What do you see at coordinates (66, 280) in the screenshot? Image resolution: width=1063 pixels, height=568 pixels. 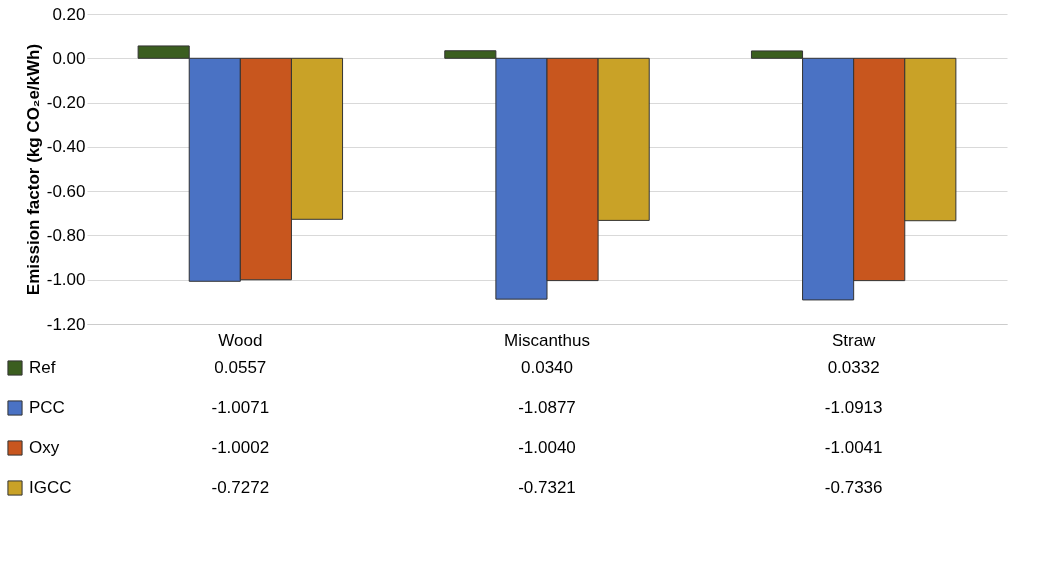 I see `y-tick-label: -1.00` at bounding box center [66, 280].